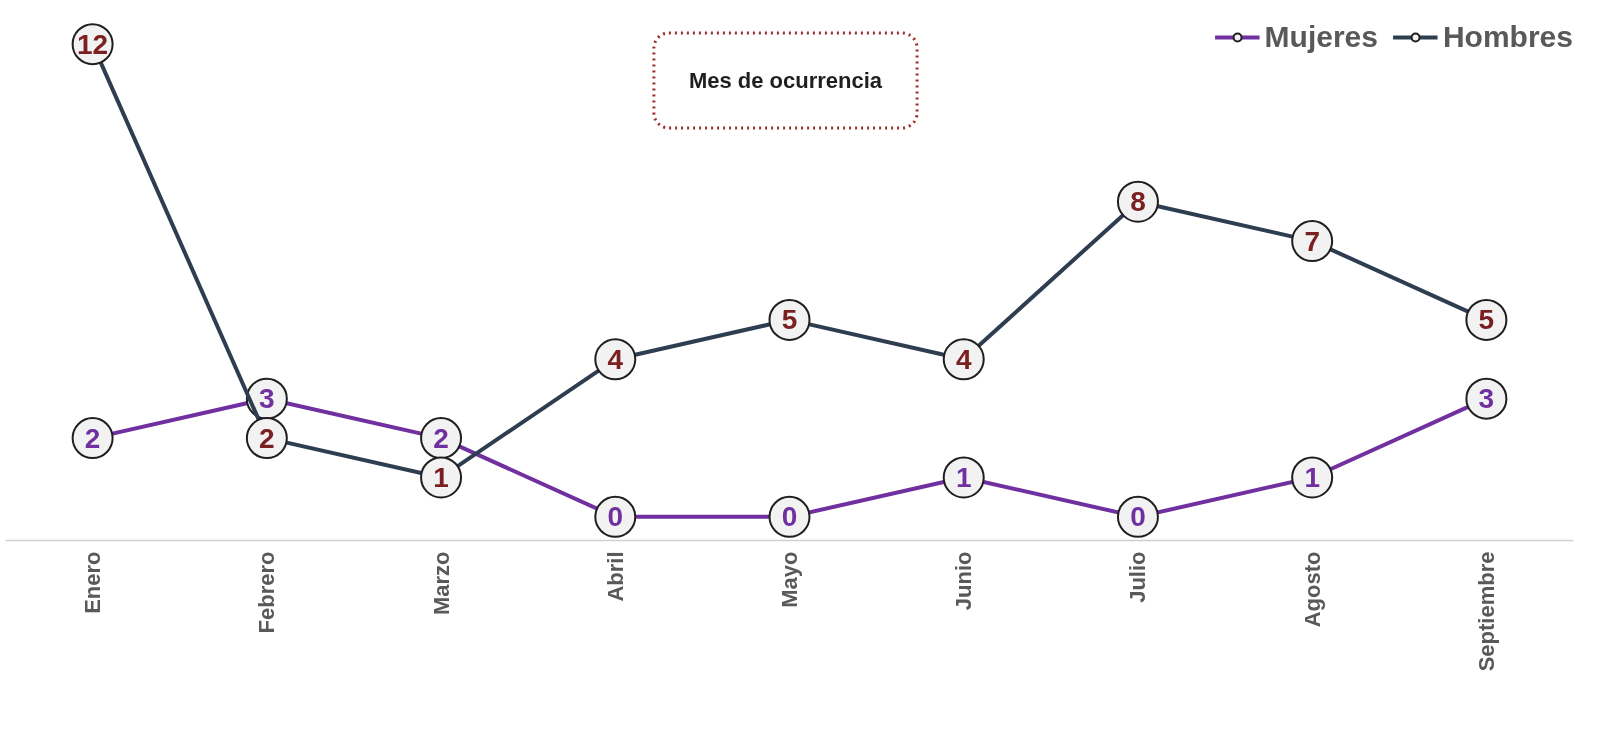  I want to click on x-tick-label: Junio, so click(964, 581).